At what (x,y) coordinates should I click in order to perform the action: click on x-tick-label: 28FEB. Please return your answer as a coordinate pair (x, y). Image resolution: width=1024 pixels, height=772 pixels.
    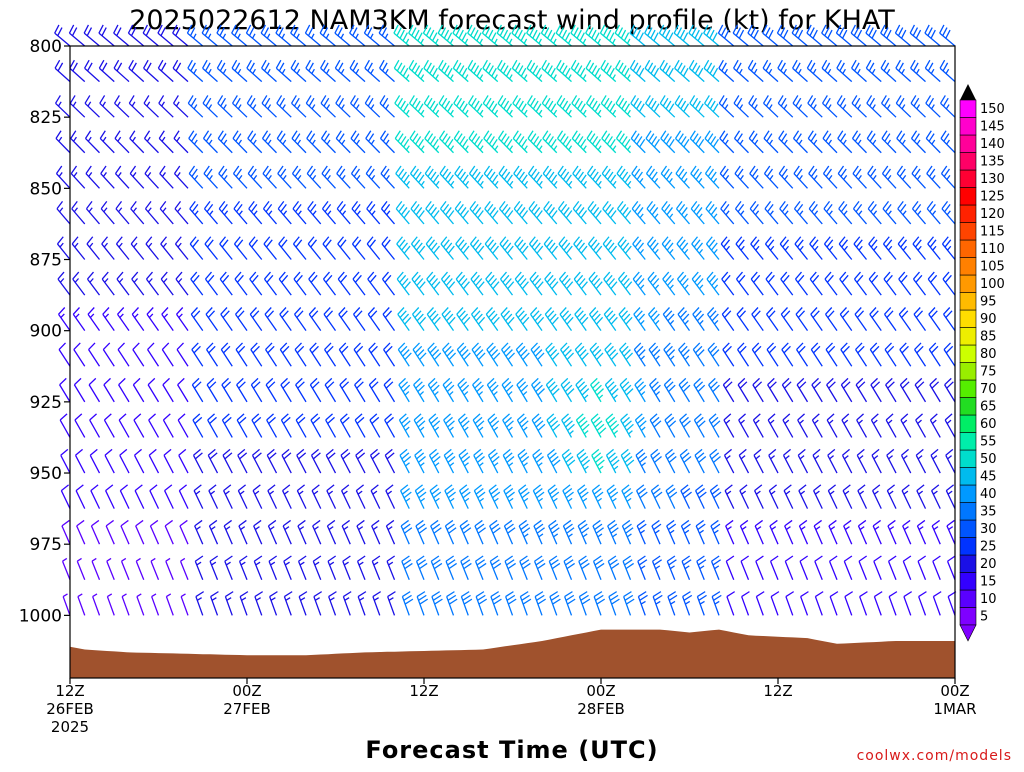
    Looking at the image, I should click on (600, 709).